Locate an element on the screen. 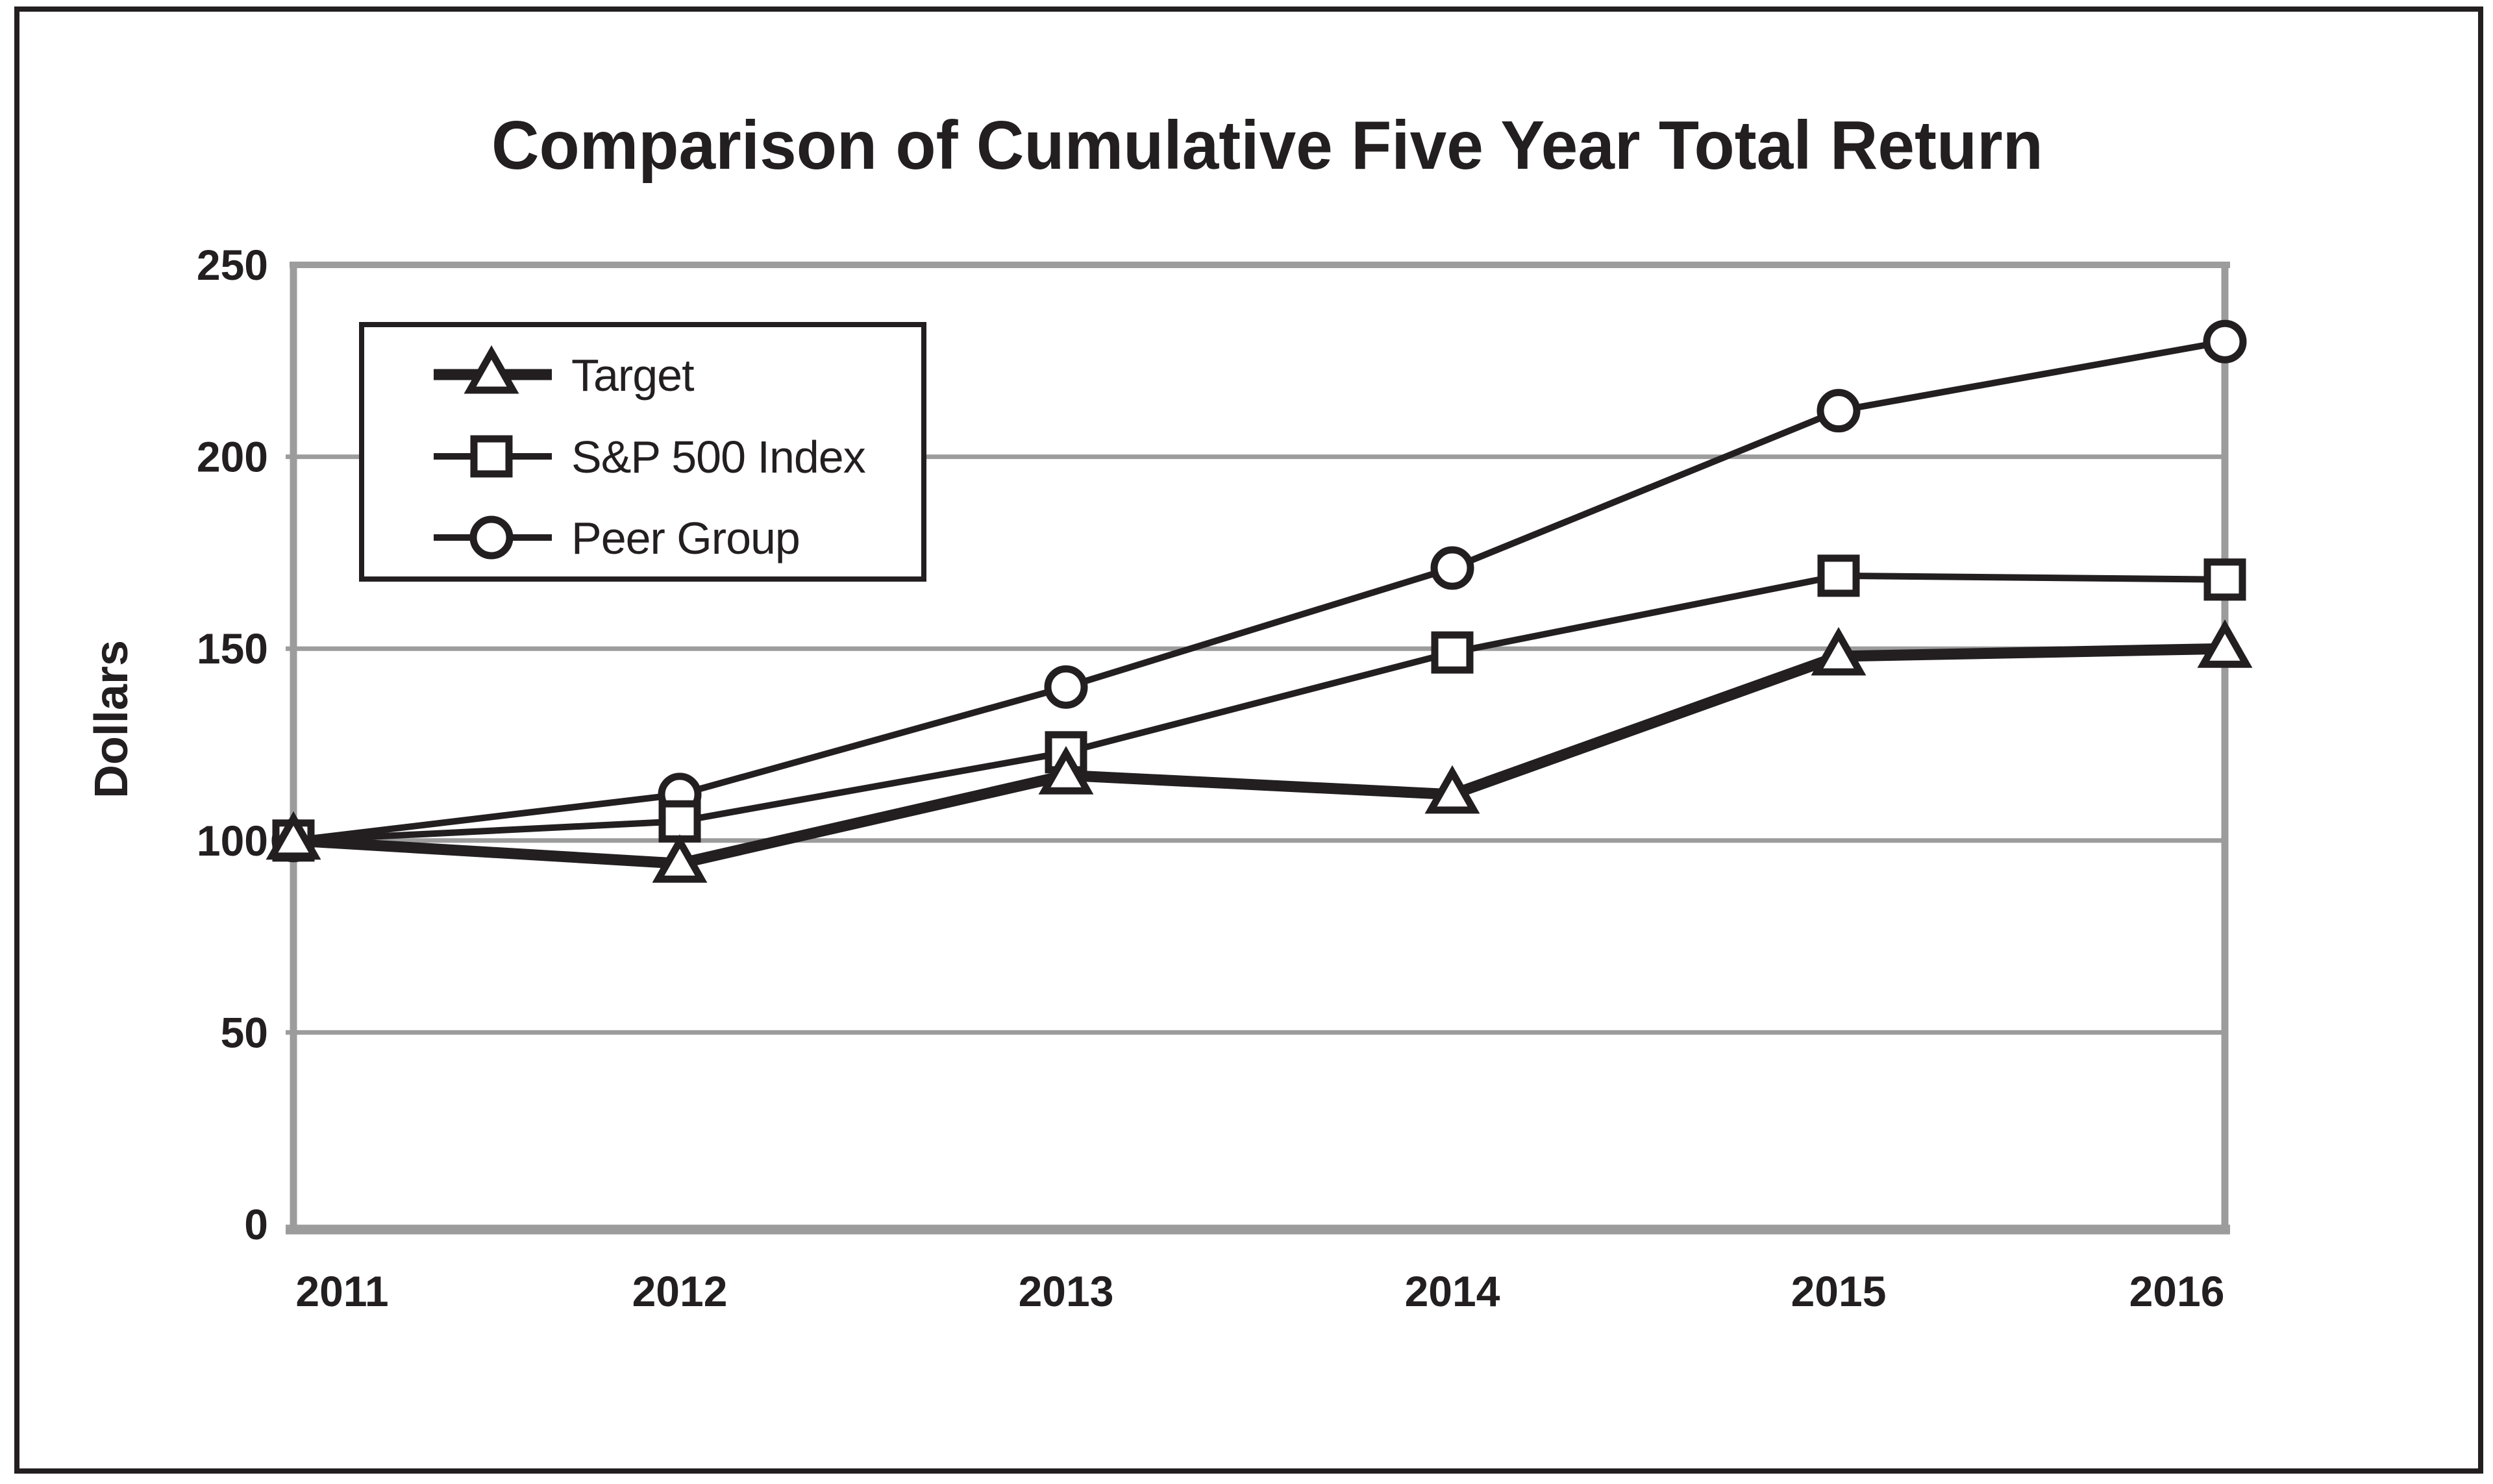 Image resolution: width=2493 pixels, height=1484 pixels. triangle-icon is located at coordinates (491, 369).